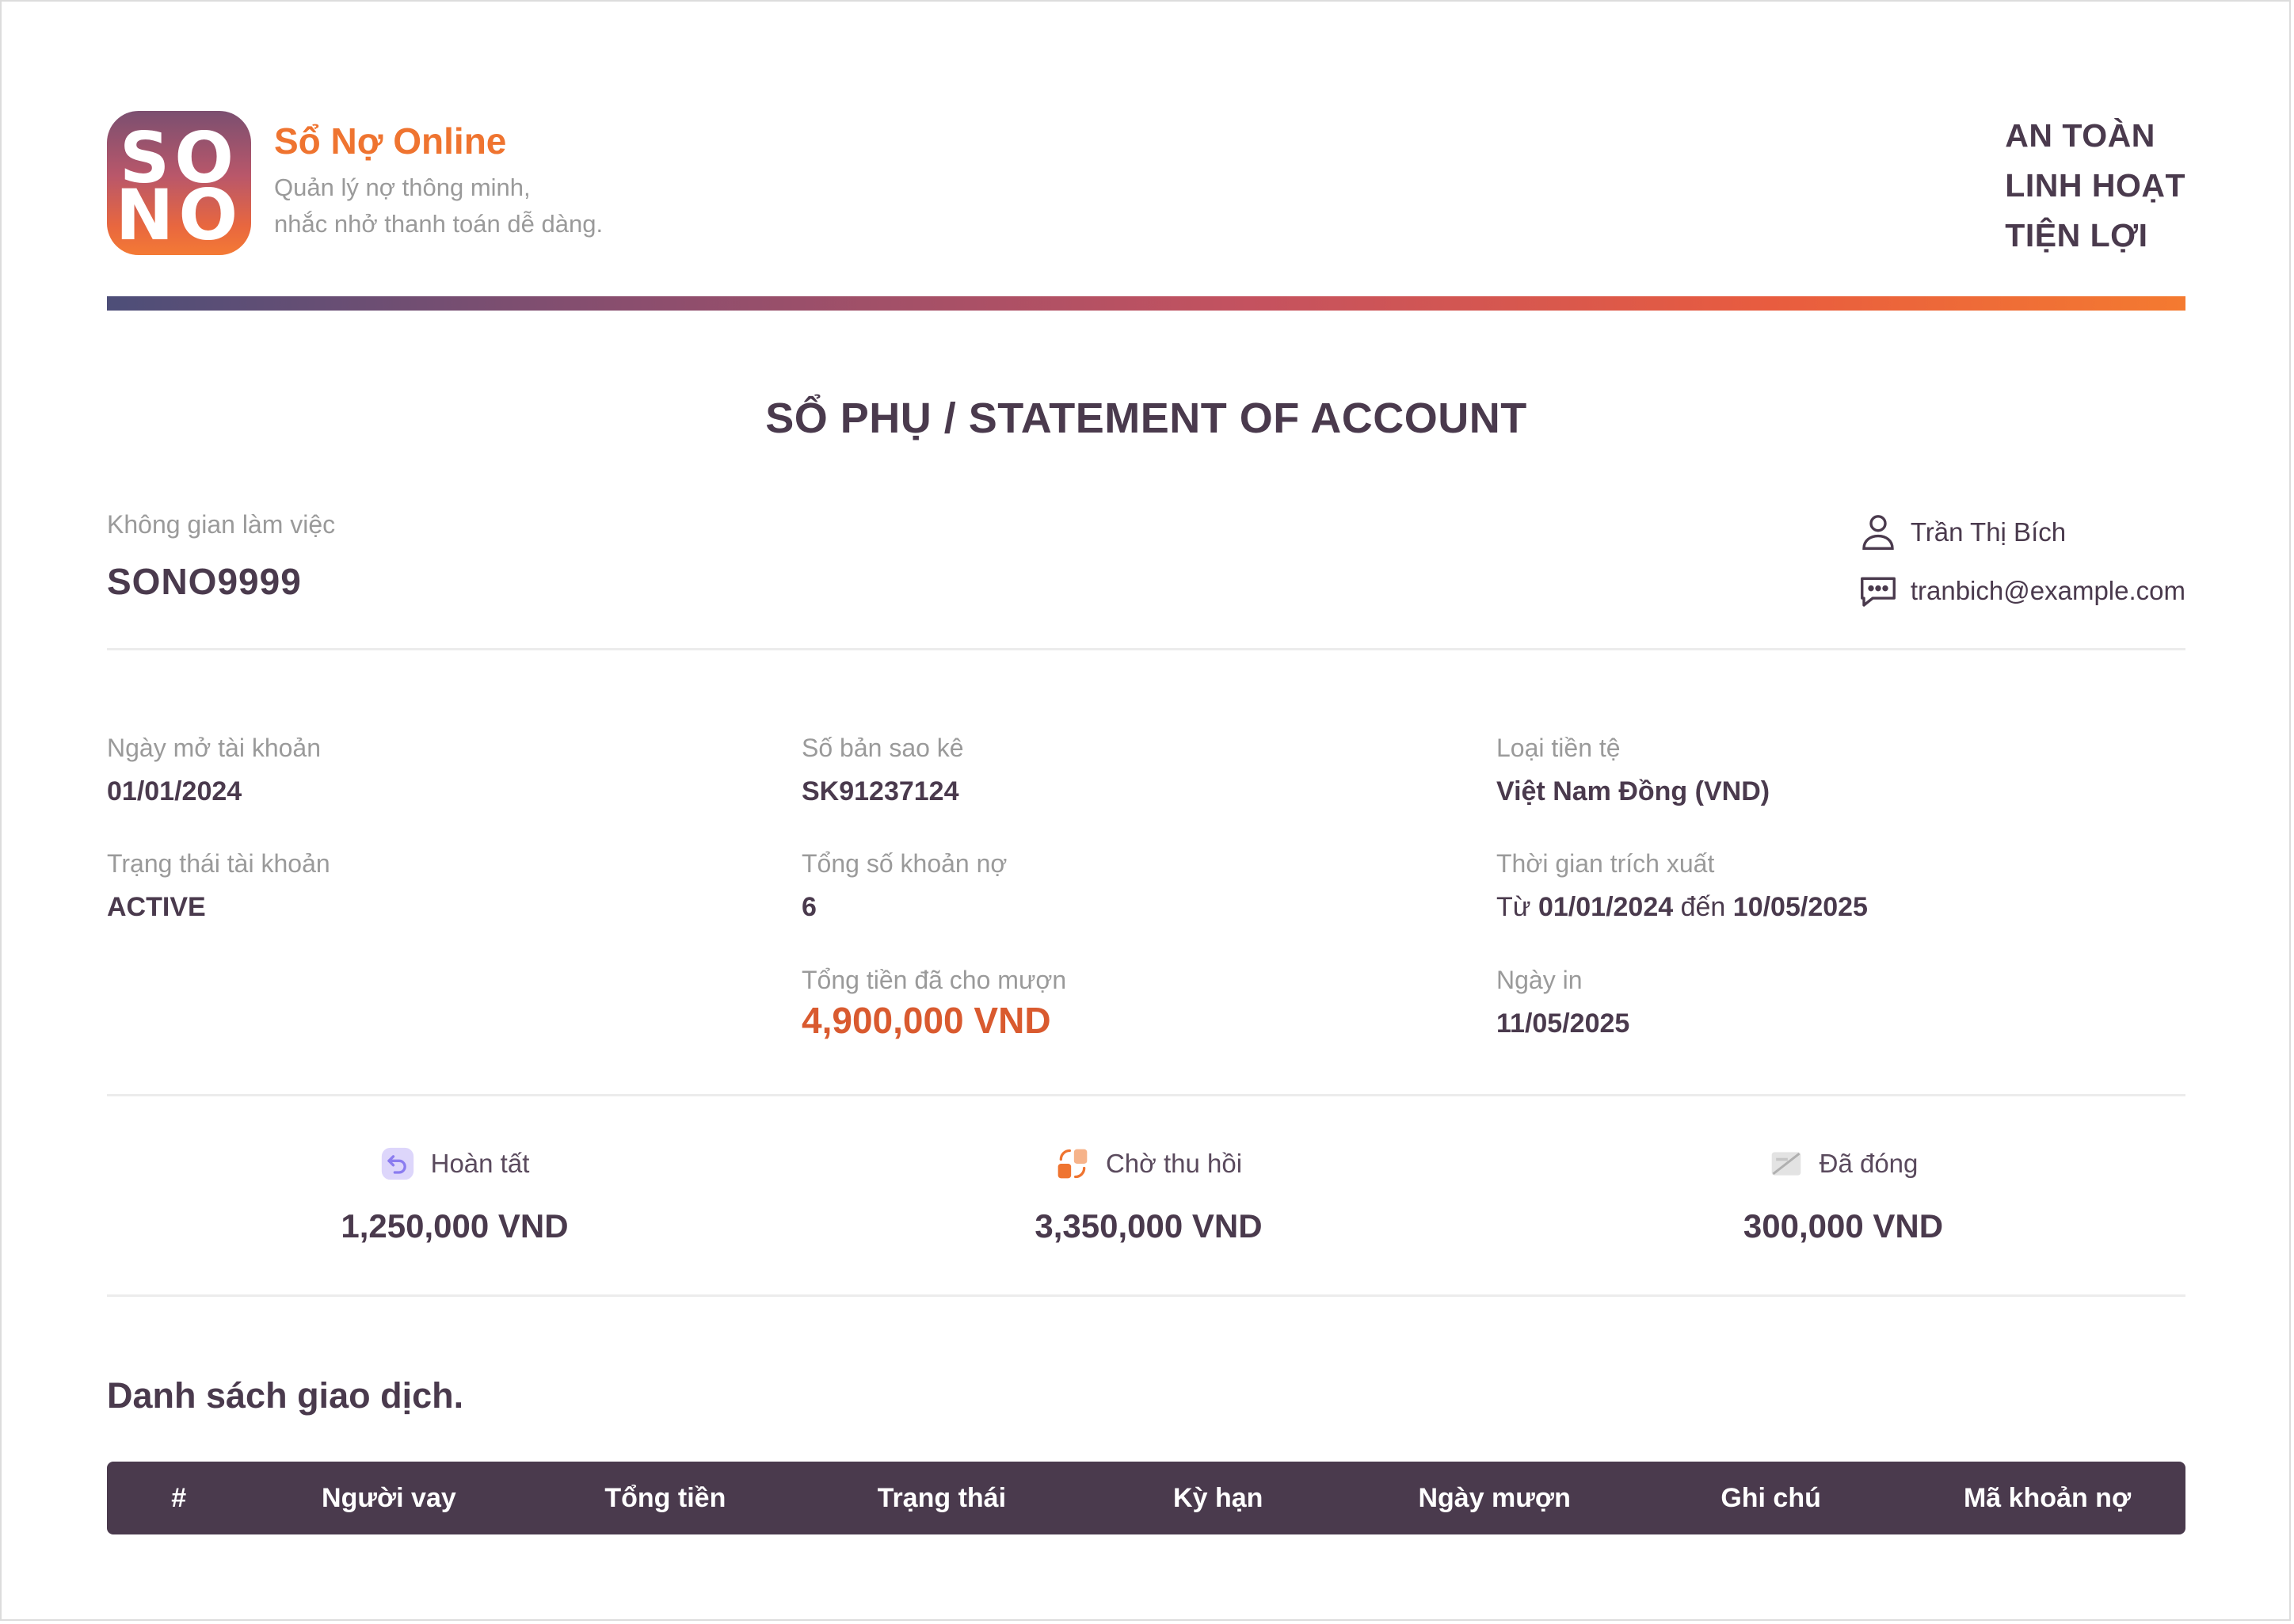  I want to click on slogan-line-1: AN TOÀN, so click(2080, 135).